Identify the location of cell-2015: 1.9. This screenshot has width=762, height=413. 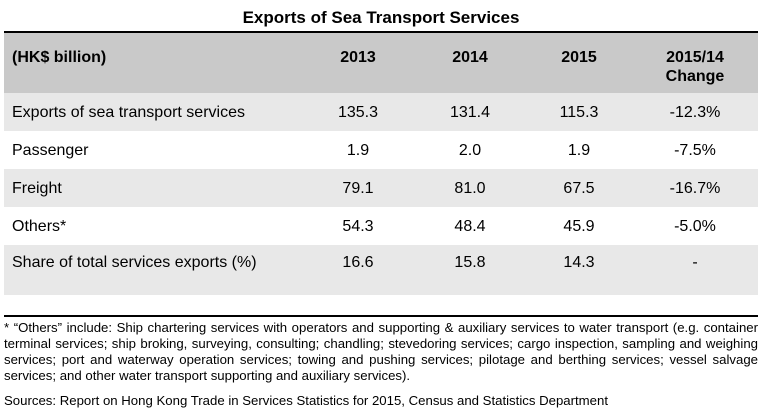
(579, 150).